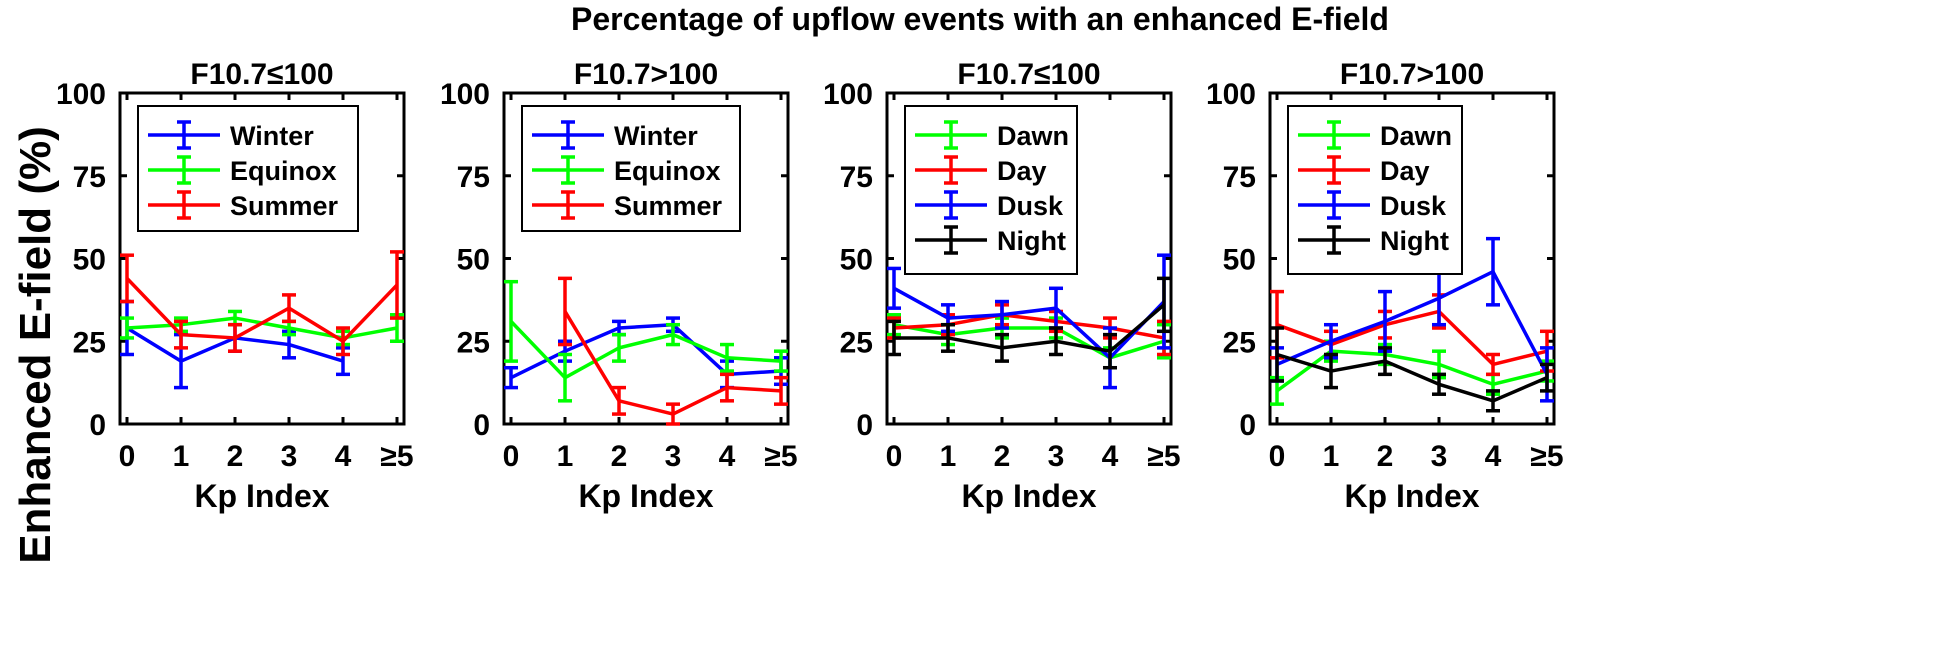 Image resolution: width=1960 pixels, height=645 pixels. I want to click on legend-label: Day, so click(1022, 171).